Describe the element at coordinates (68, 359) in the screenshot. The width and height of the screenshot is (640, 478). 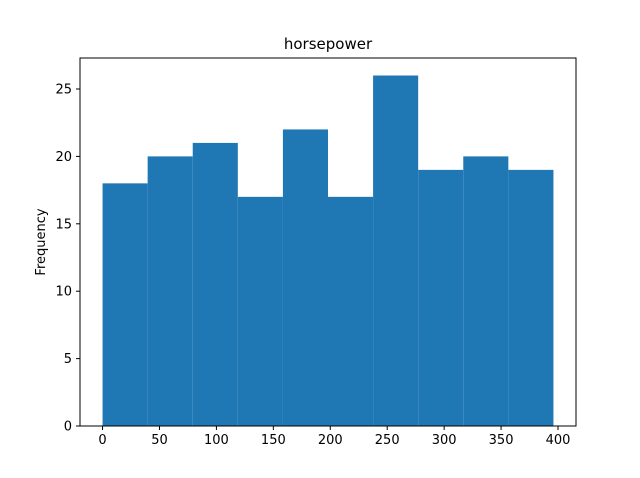
I see `y-tick-label: 5` at that location.